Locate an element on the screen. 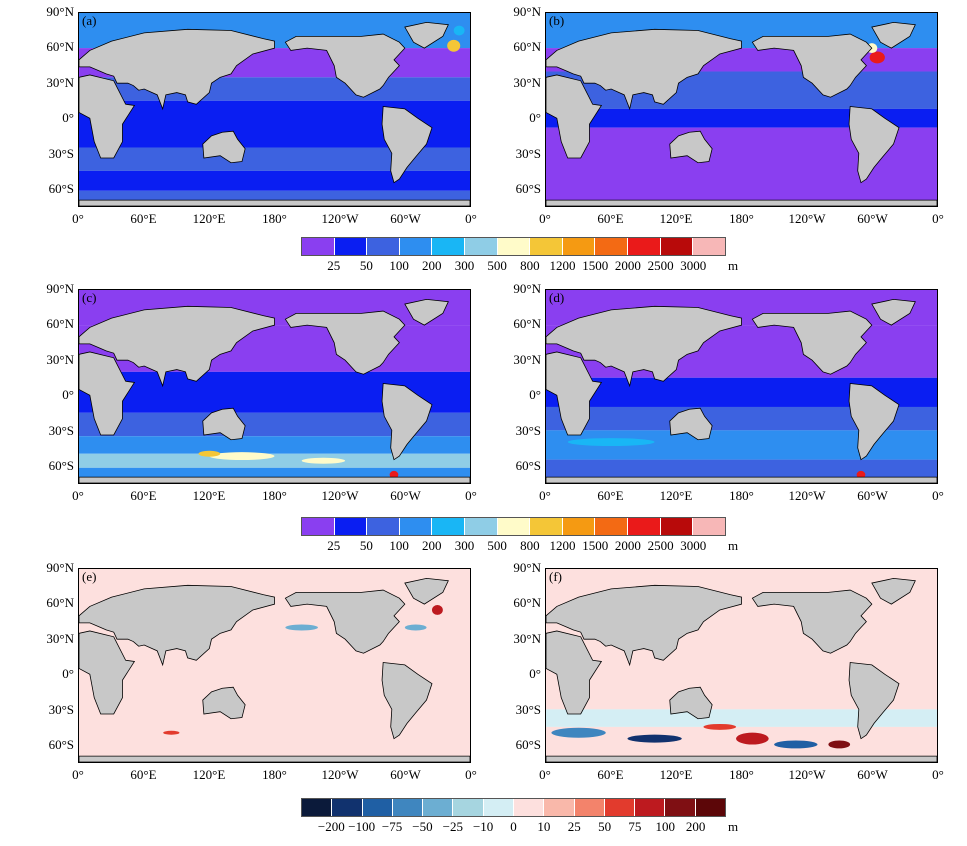 This screenshot has width=967, height=846. colorbar-label: 3000 is located at coordinates (693, 545).